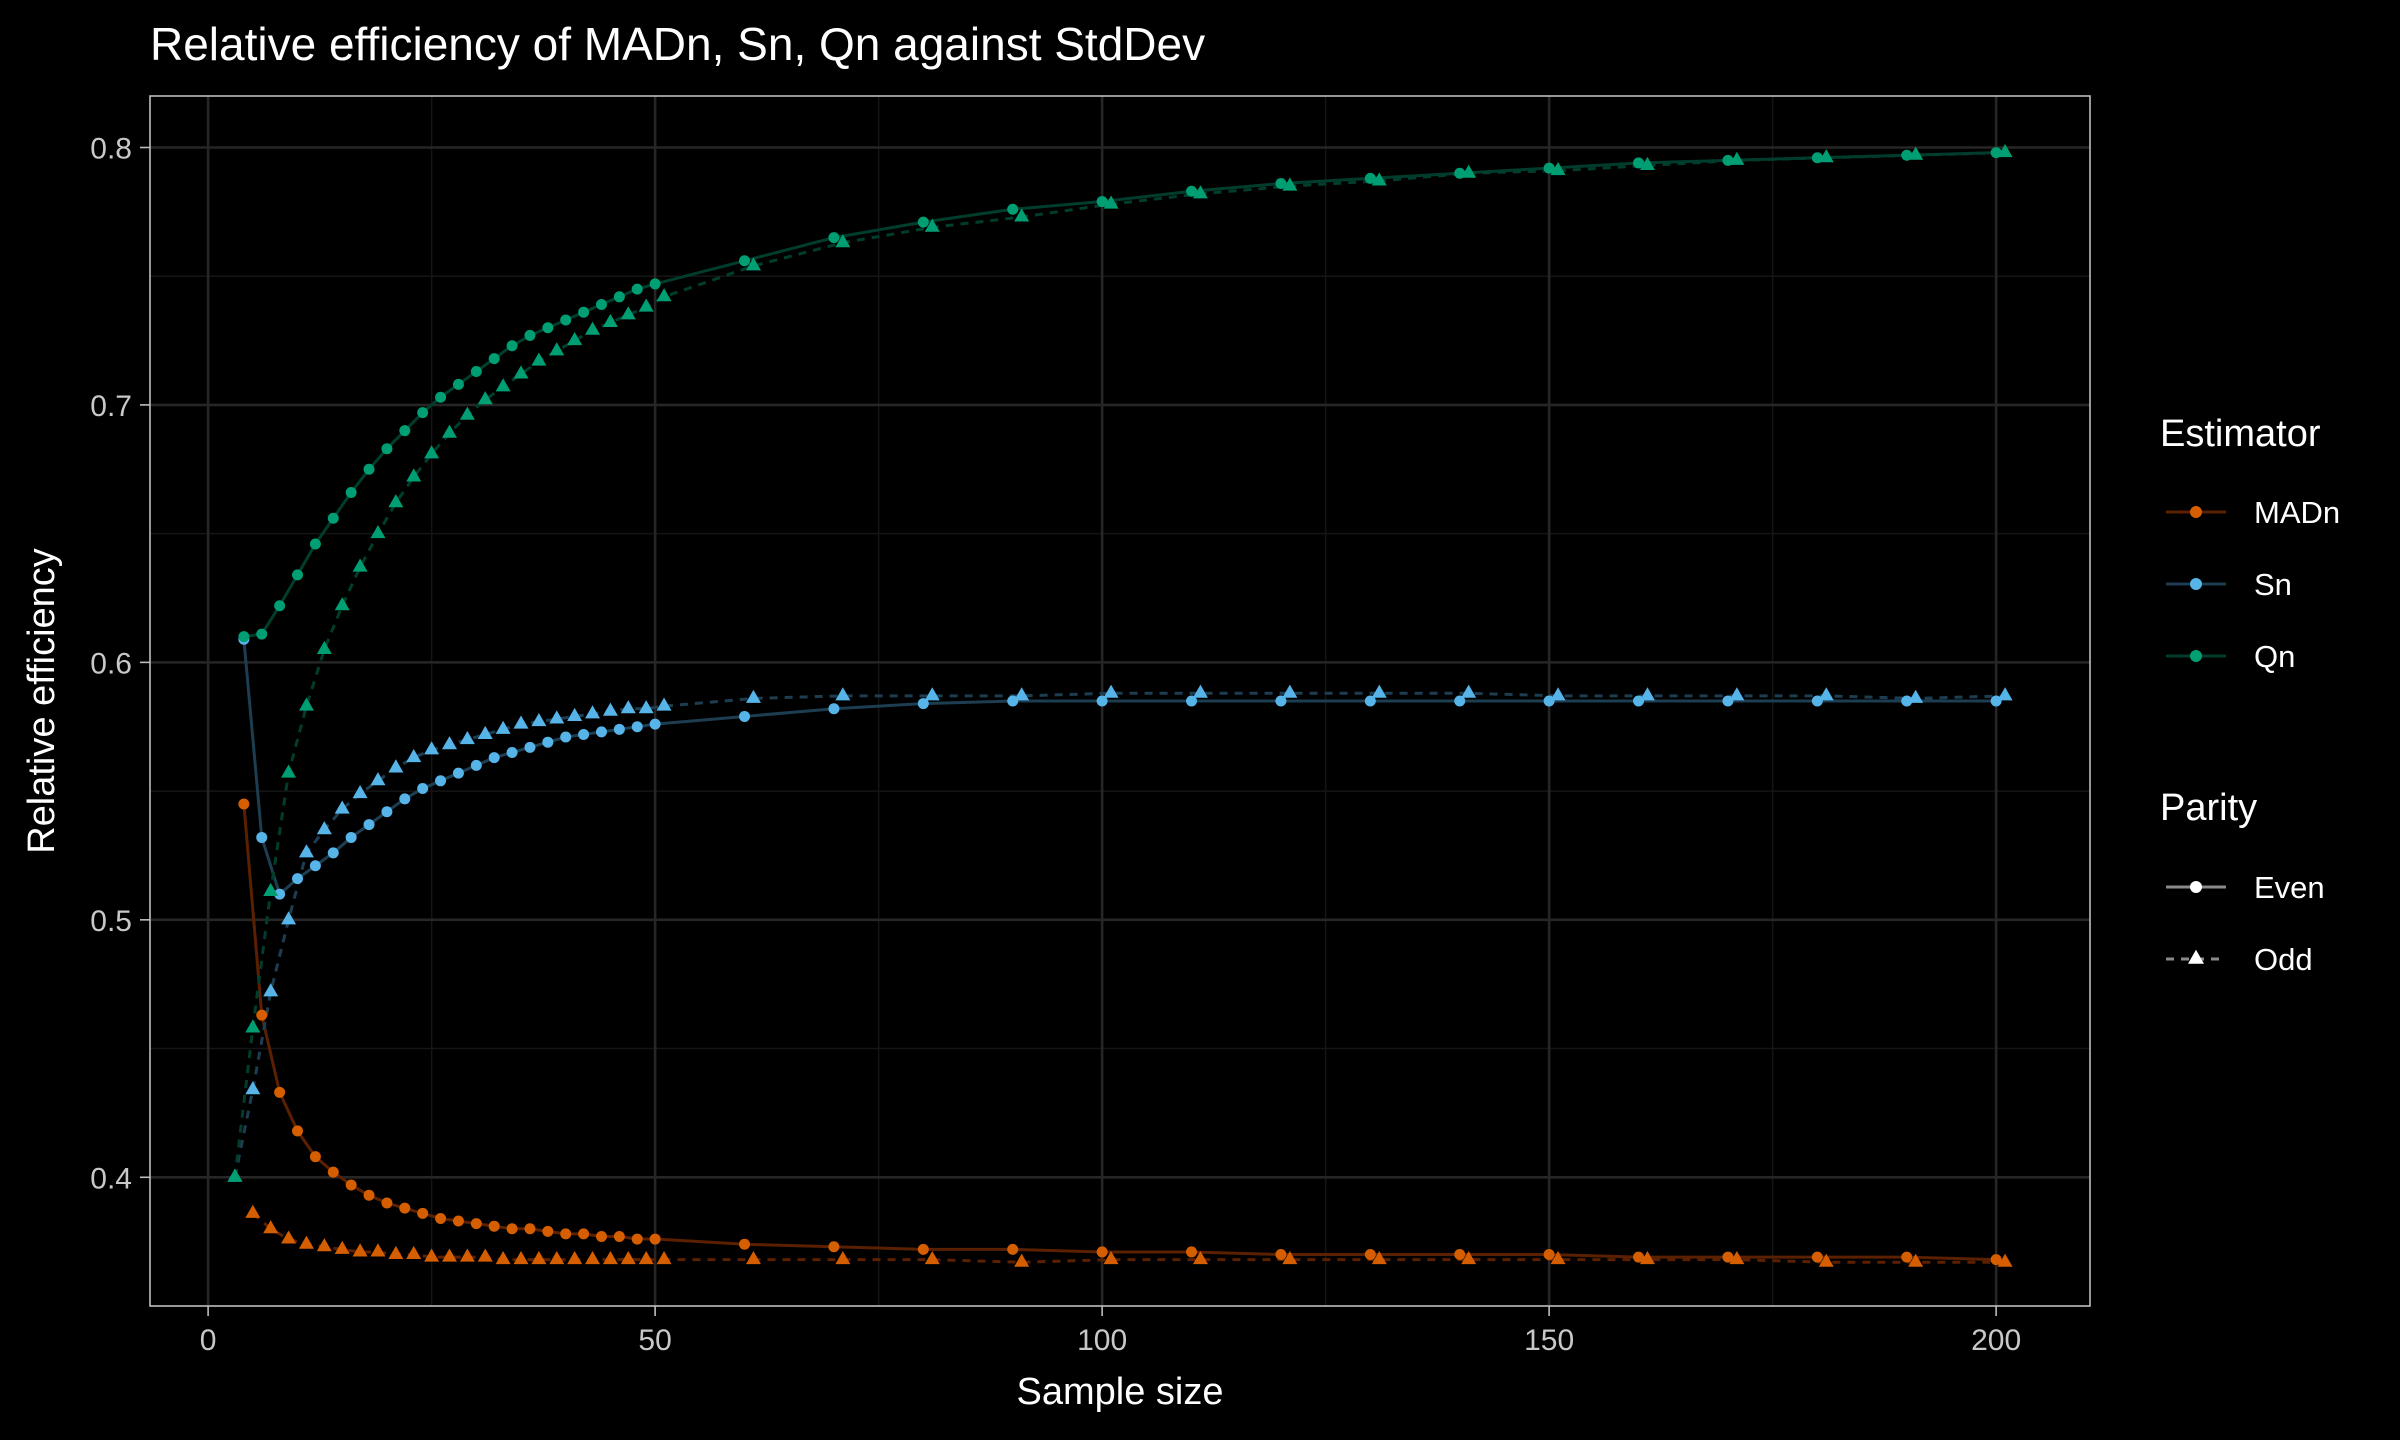 Image resolution: width=2400 pixels, height=1440 pixels. Describe the element at coordinates (208, 1340) in the screenshot. I see `x-tick-label: 0` at that location.